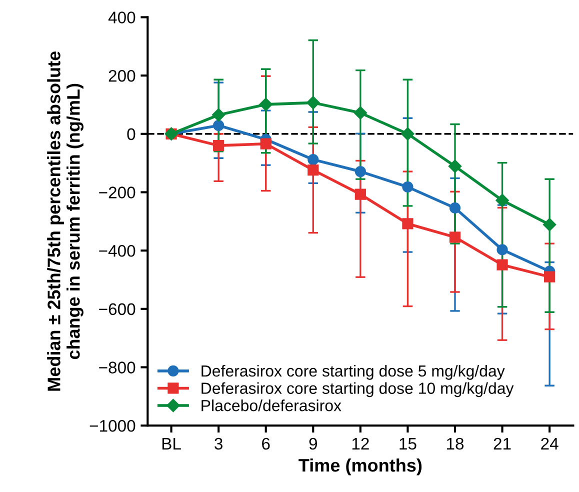  What do you see at coordinates (122, 76) in the screenshot?
I see `y-tick-label: 200` at bounding box center [122, 76].